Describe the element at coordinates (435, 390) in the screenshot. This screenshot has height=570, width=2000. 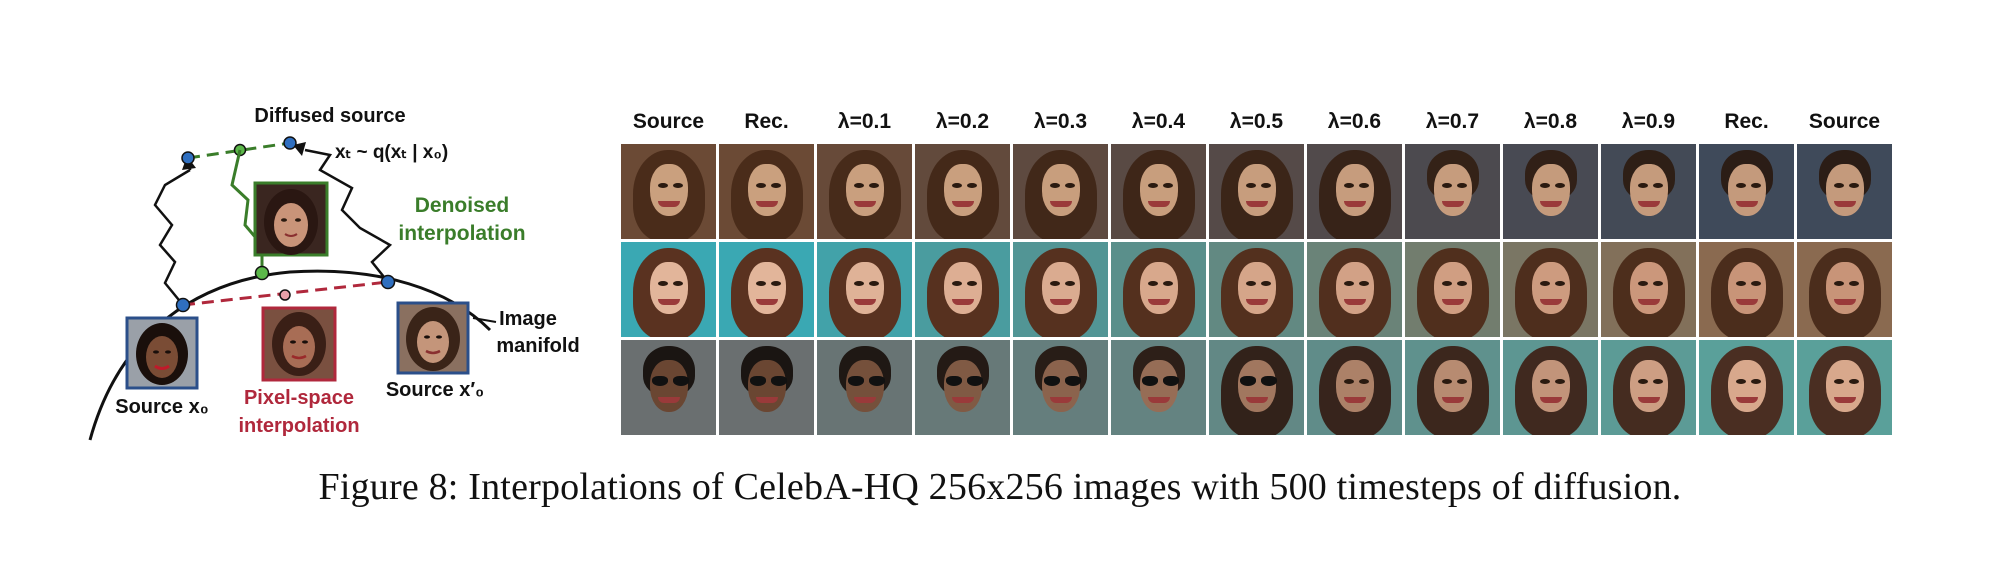
I see `source-x0p-label: Source x′₀` at that location.